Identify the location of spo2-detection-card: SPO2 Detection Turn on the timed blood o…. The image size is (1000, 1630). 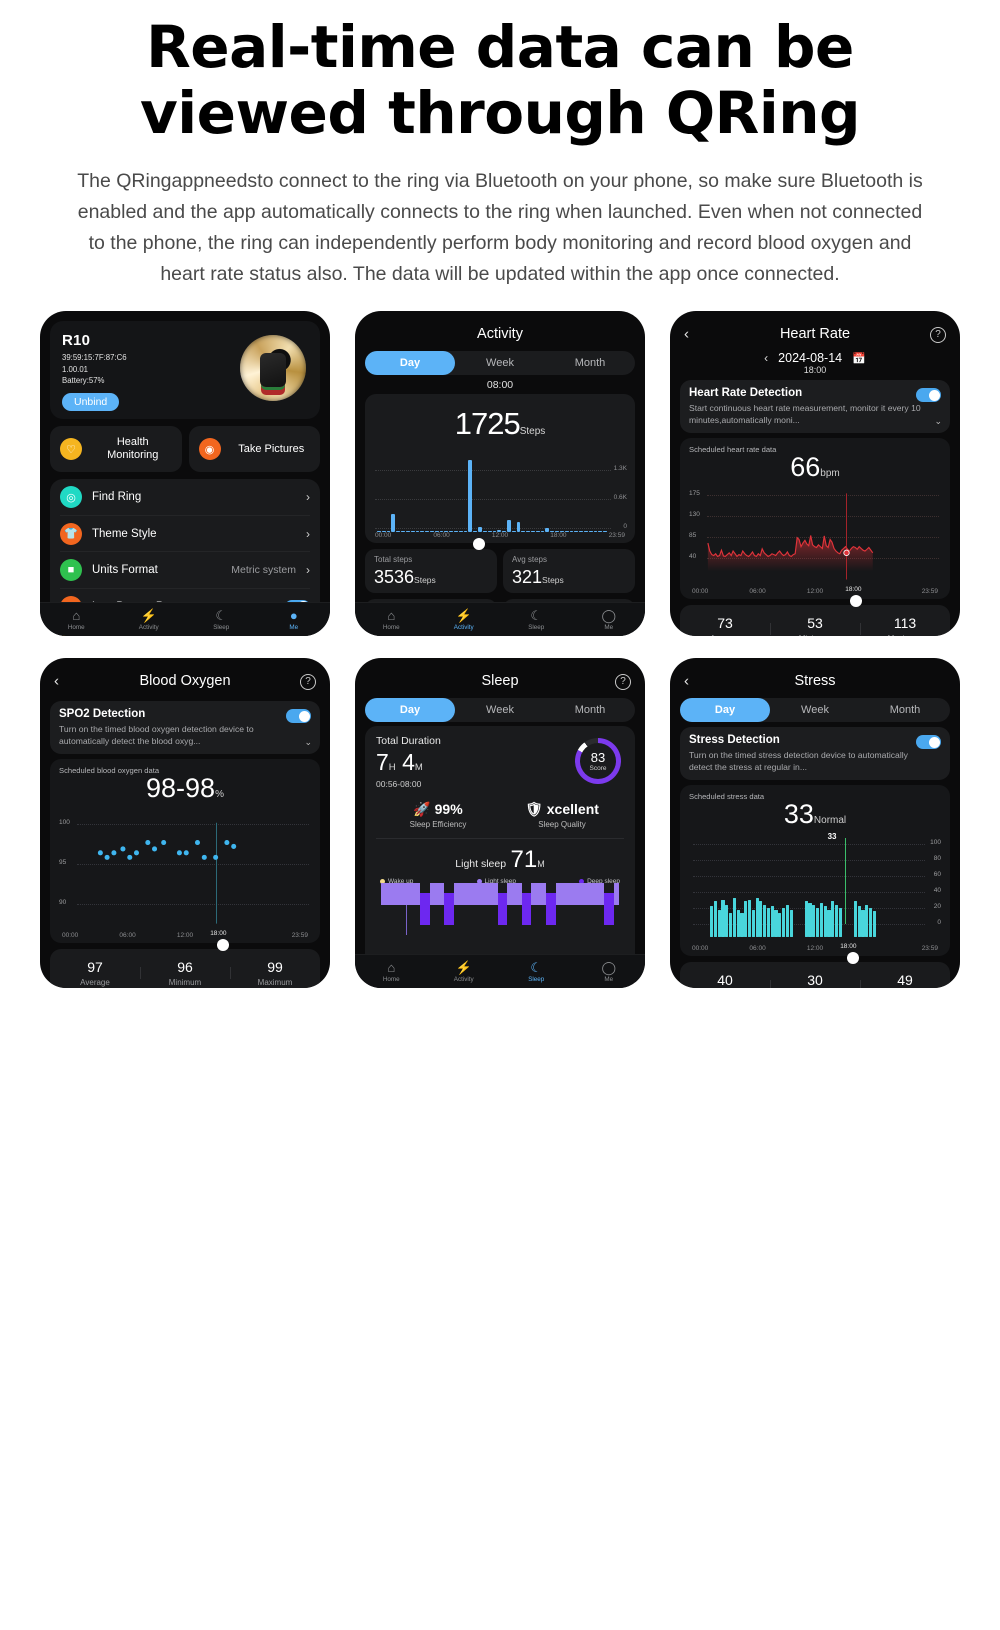
(185, 728).